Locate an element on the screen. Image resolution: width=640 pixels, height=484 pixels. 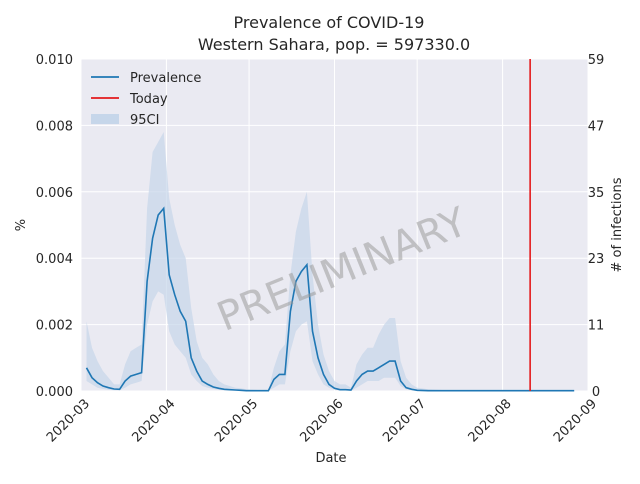
y-axis-label-right: # of infections is located at coordinates (617, 224).